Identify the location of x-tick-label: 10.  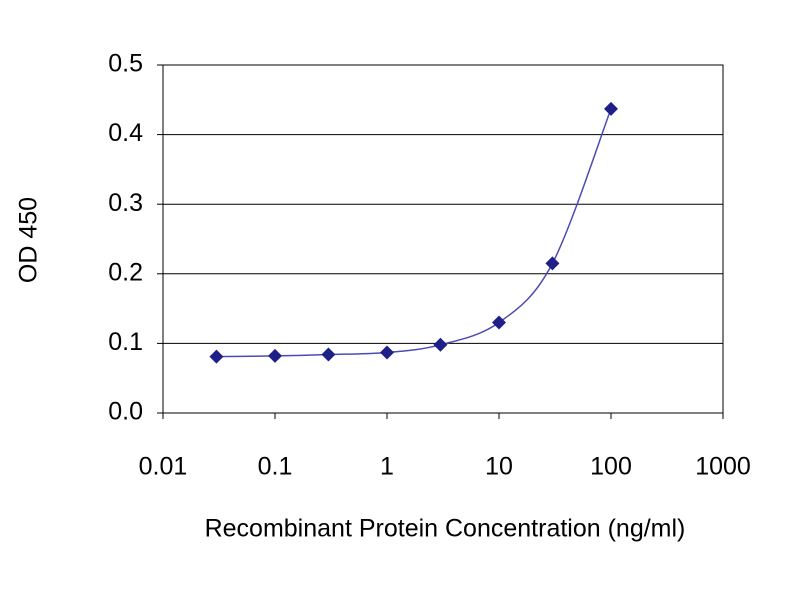
(499, 467).